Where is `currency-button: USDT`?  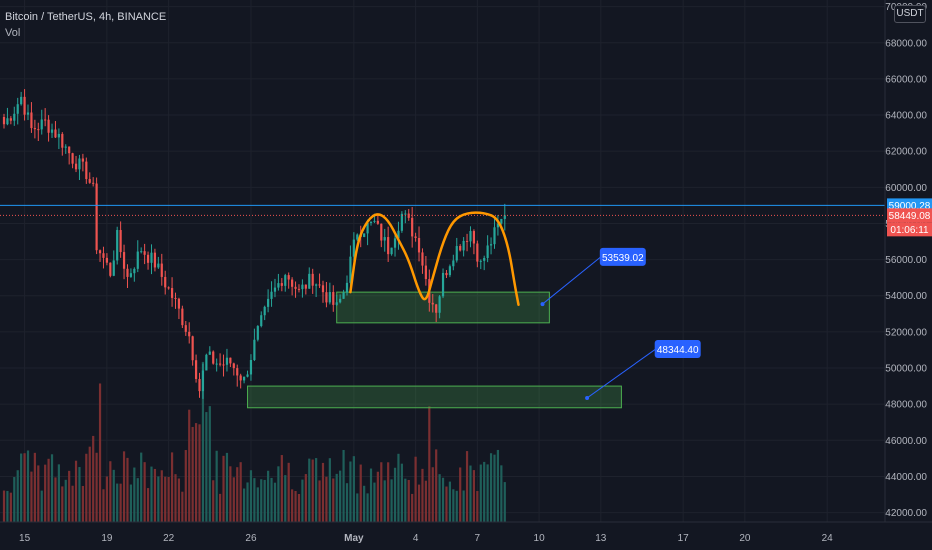 currency-button: USDT is located at coordinates (910, 14).